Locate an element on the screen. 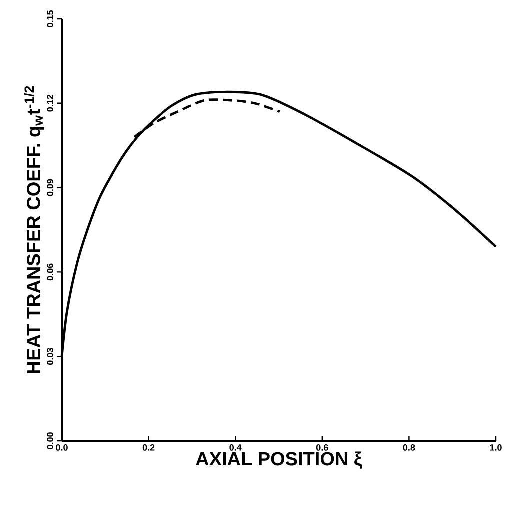 Image resolution: width=515 pixels, height=511 pixels. x-tick-label: 0.0 is located at coordinates (62, 447).